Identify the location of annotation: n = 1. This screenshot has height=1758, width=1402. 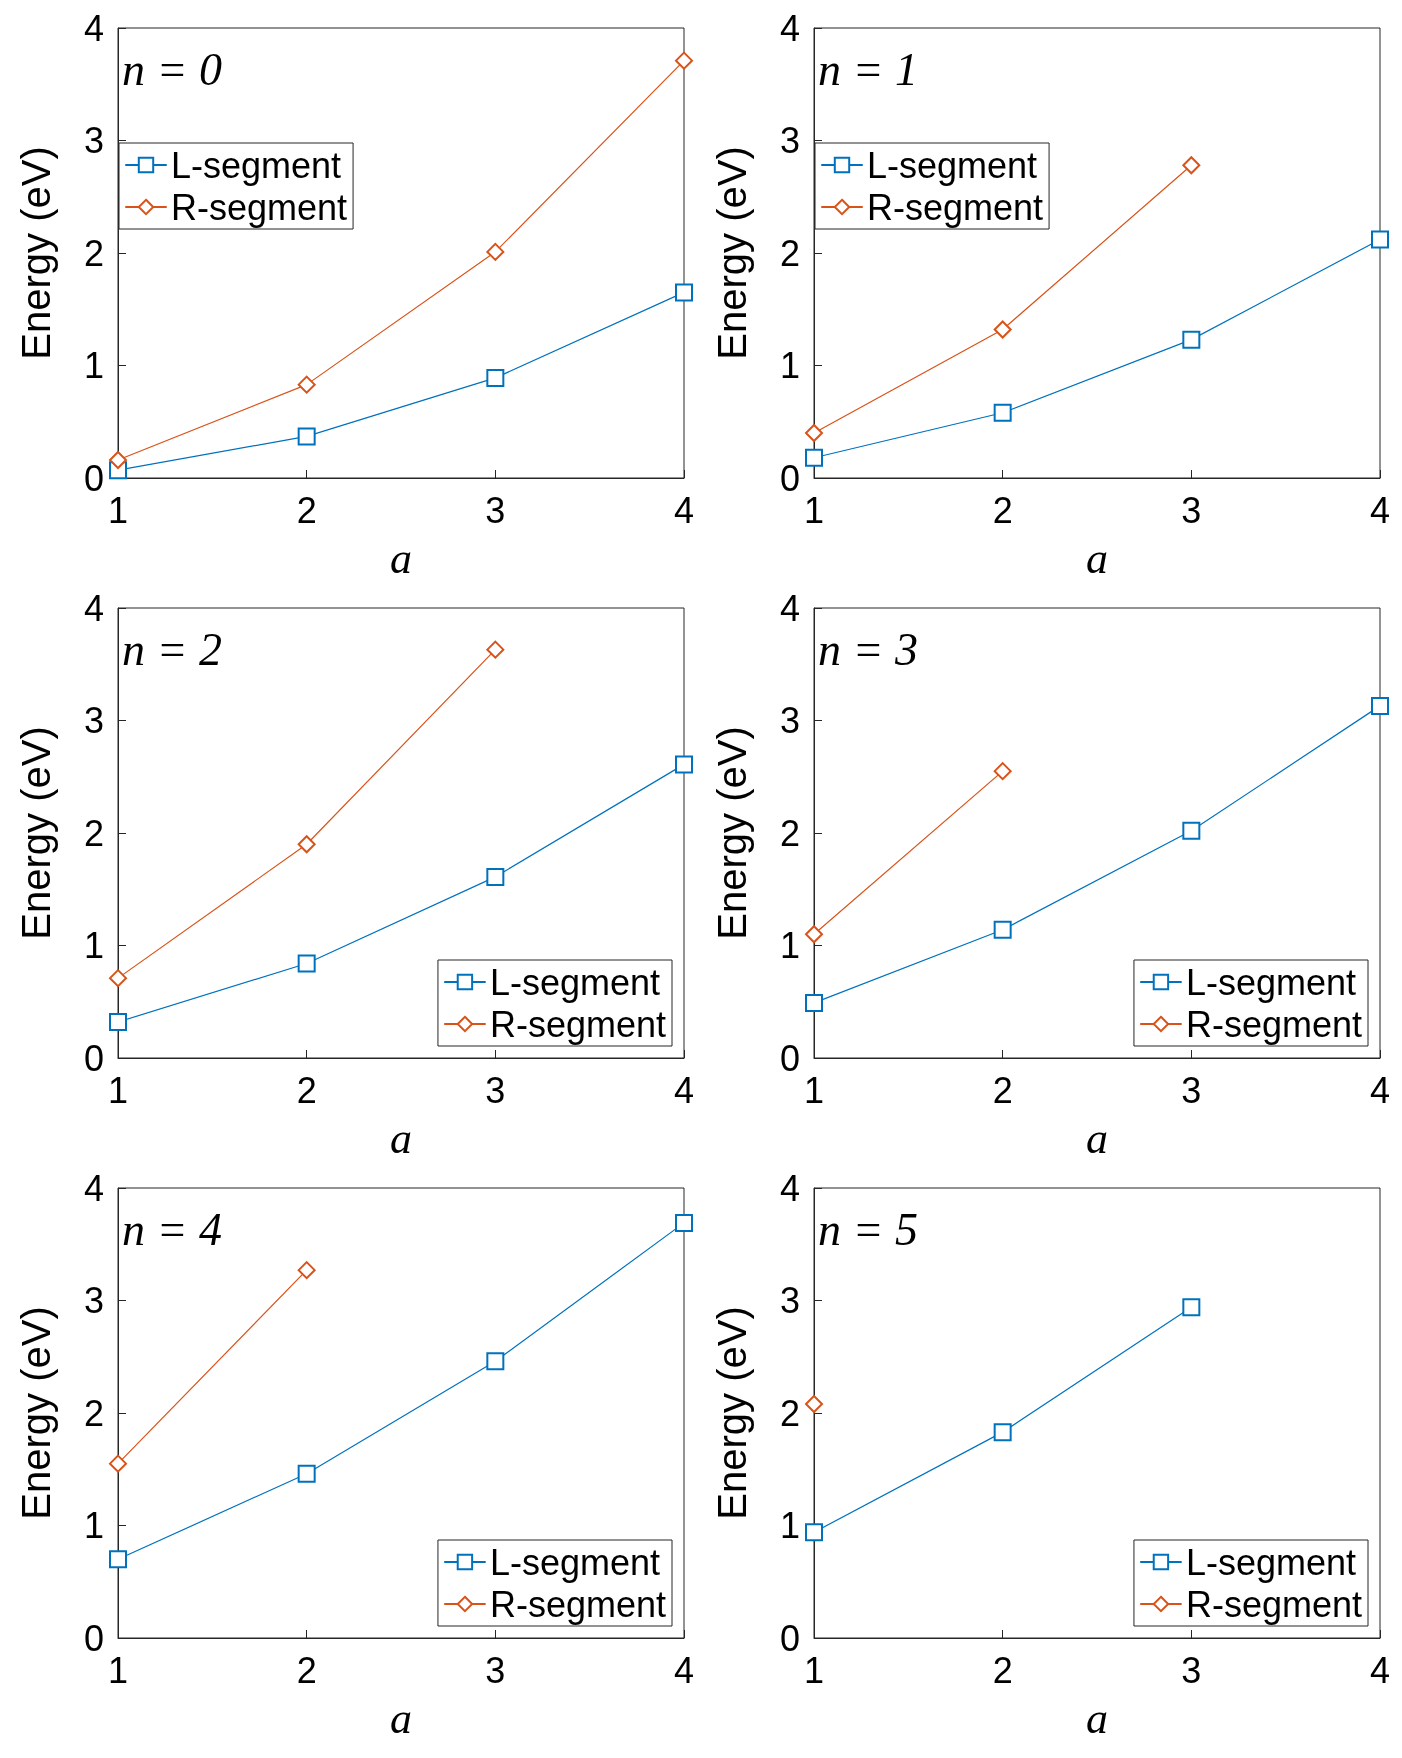
(868, 69).